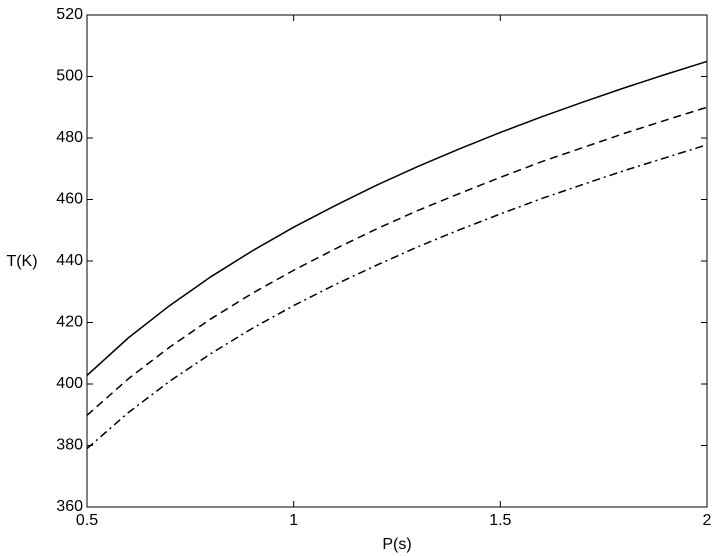  I want to click on x-tick-label: 1, so click(293, 520).